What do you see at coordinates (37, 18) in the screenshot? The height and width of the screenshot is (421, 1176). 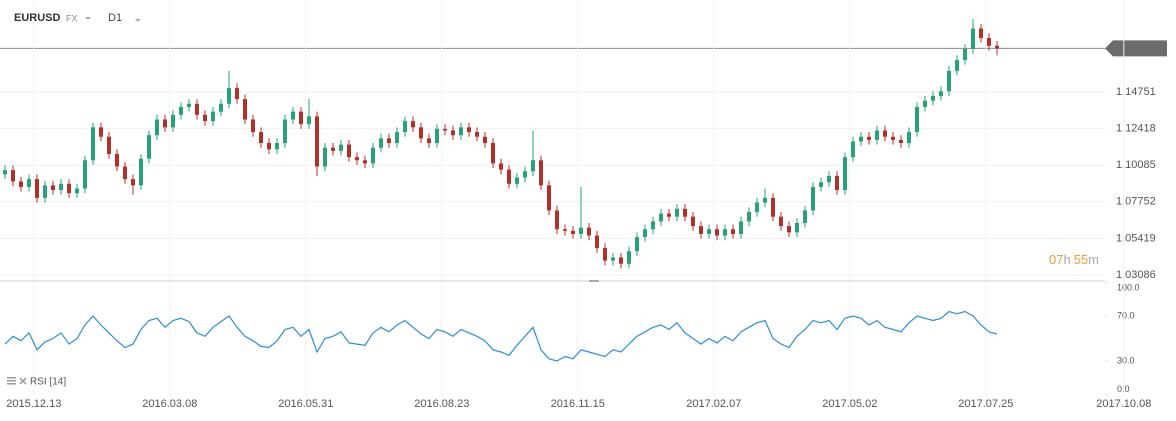 I see `symbol: EURUSD` at bounding box center [37, 18].